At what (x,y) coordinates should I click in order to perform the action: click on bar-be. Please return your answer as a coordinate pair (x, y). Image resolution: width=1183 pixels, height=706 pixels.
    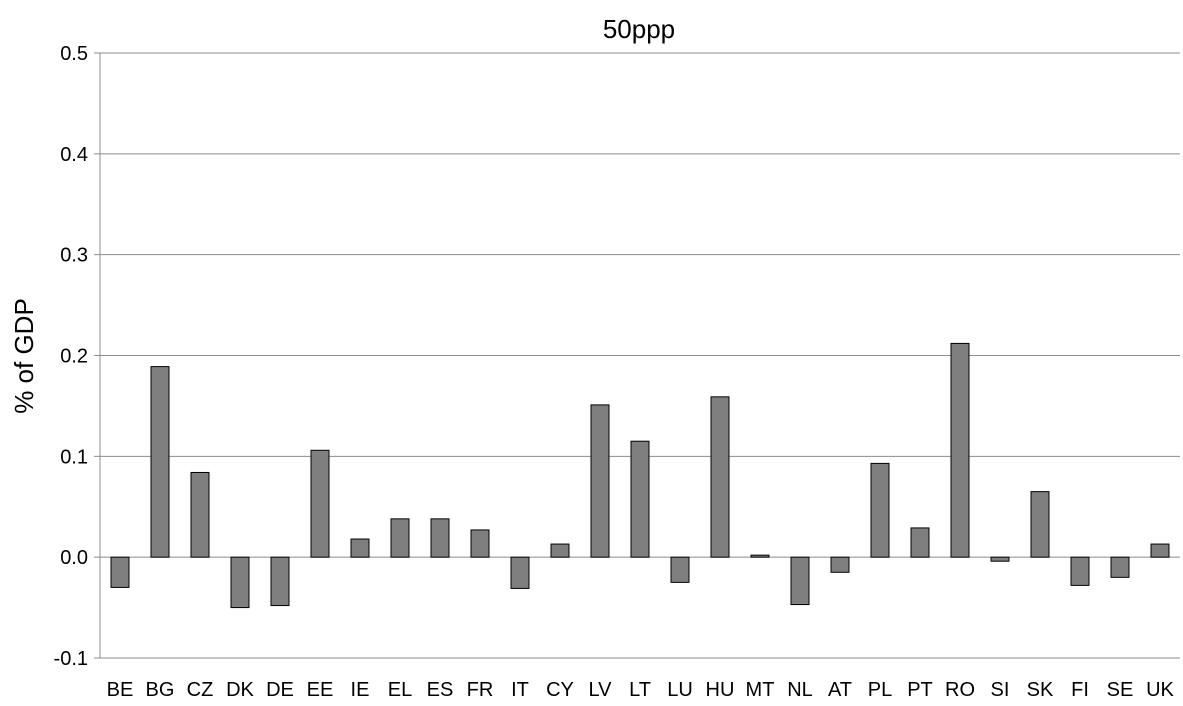
    Looking at the image, I should click on (120, 572).